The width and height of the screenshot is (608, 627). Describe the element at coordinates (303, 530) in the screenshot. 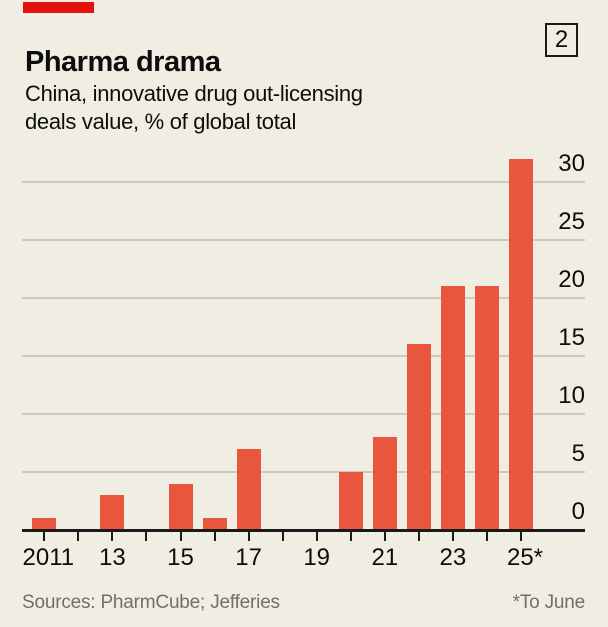

I see `x-axis-line` at that location.